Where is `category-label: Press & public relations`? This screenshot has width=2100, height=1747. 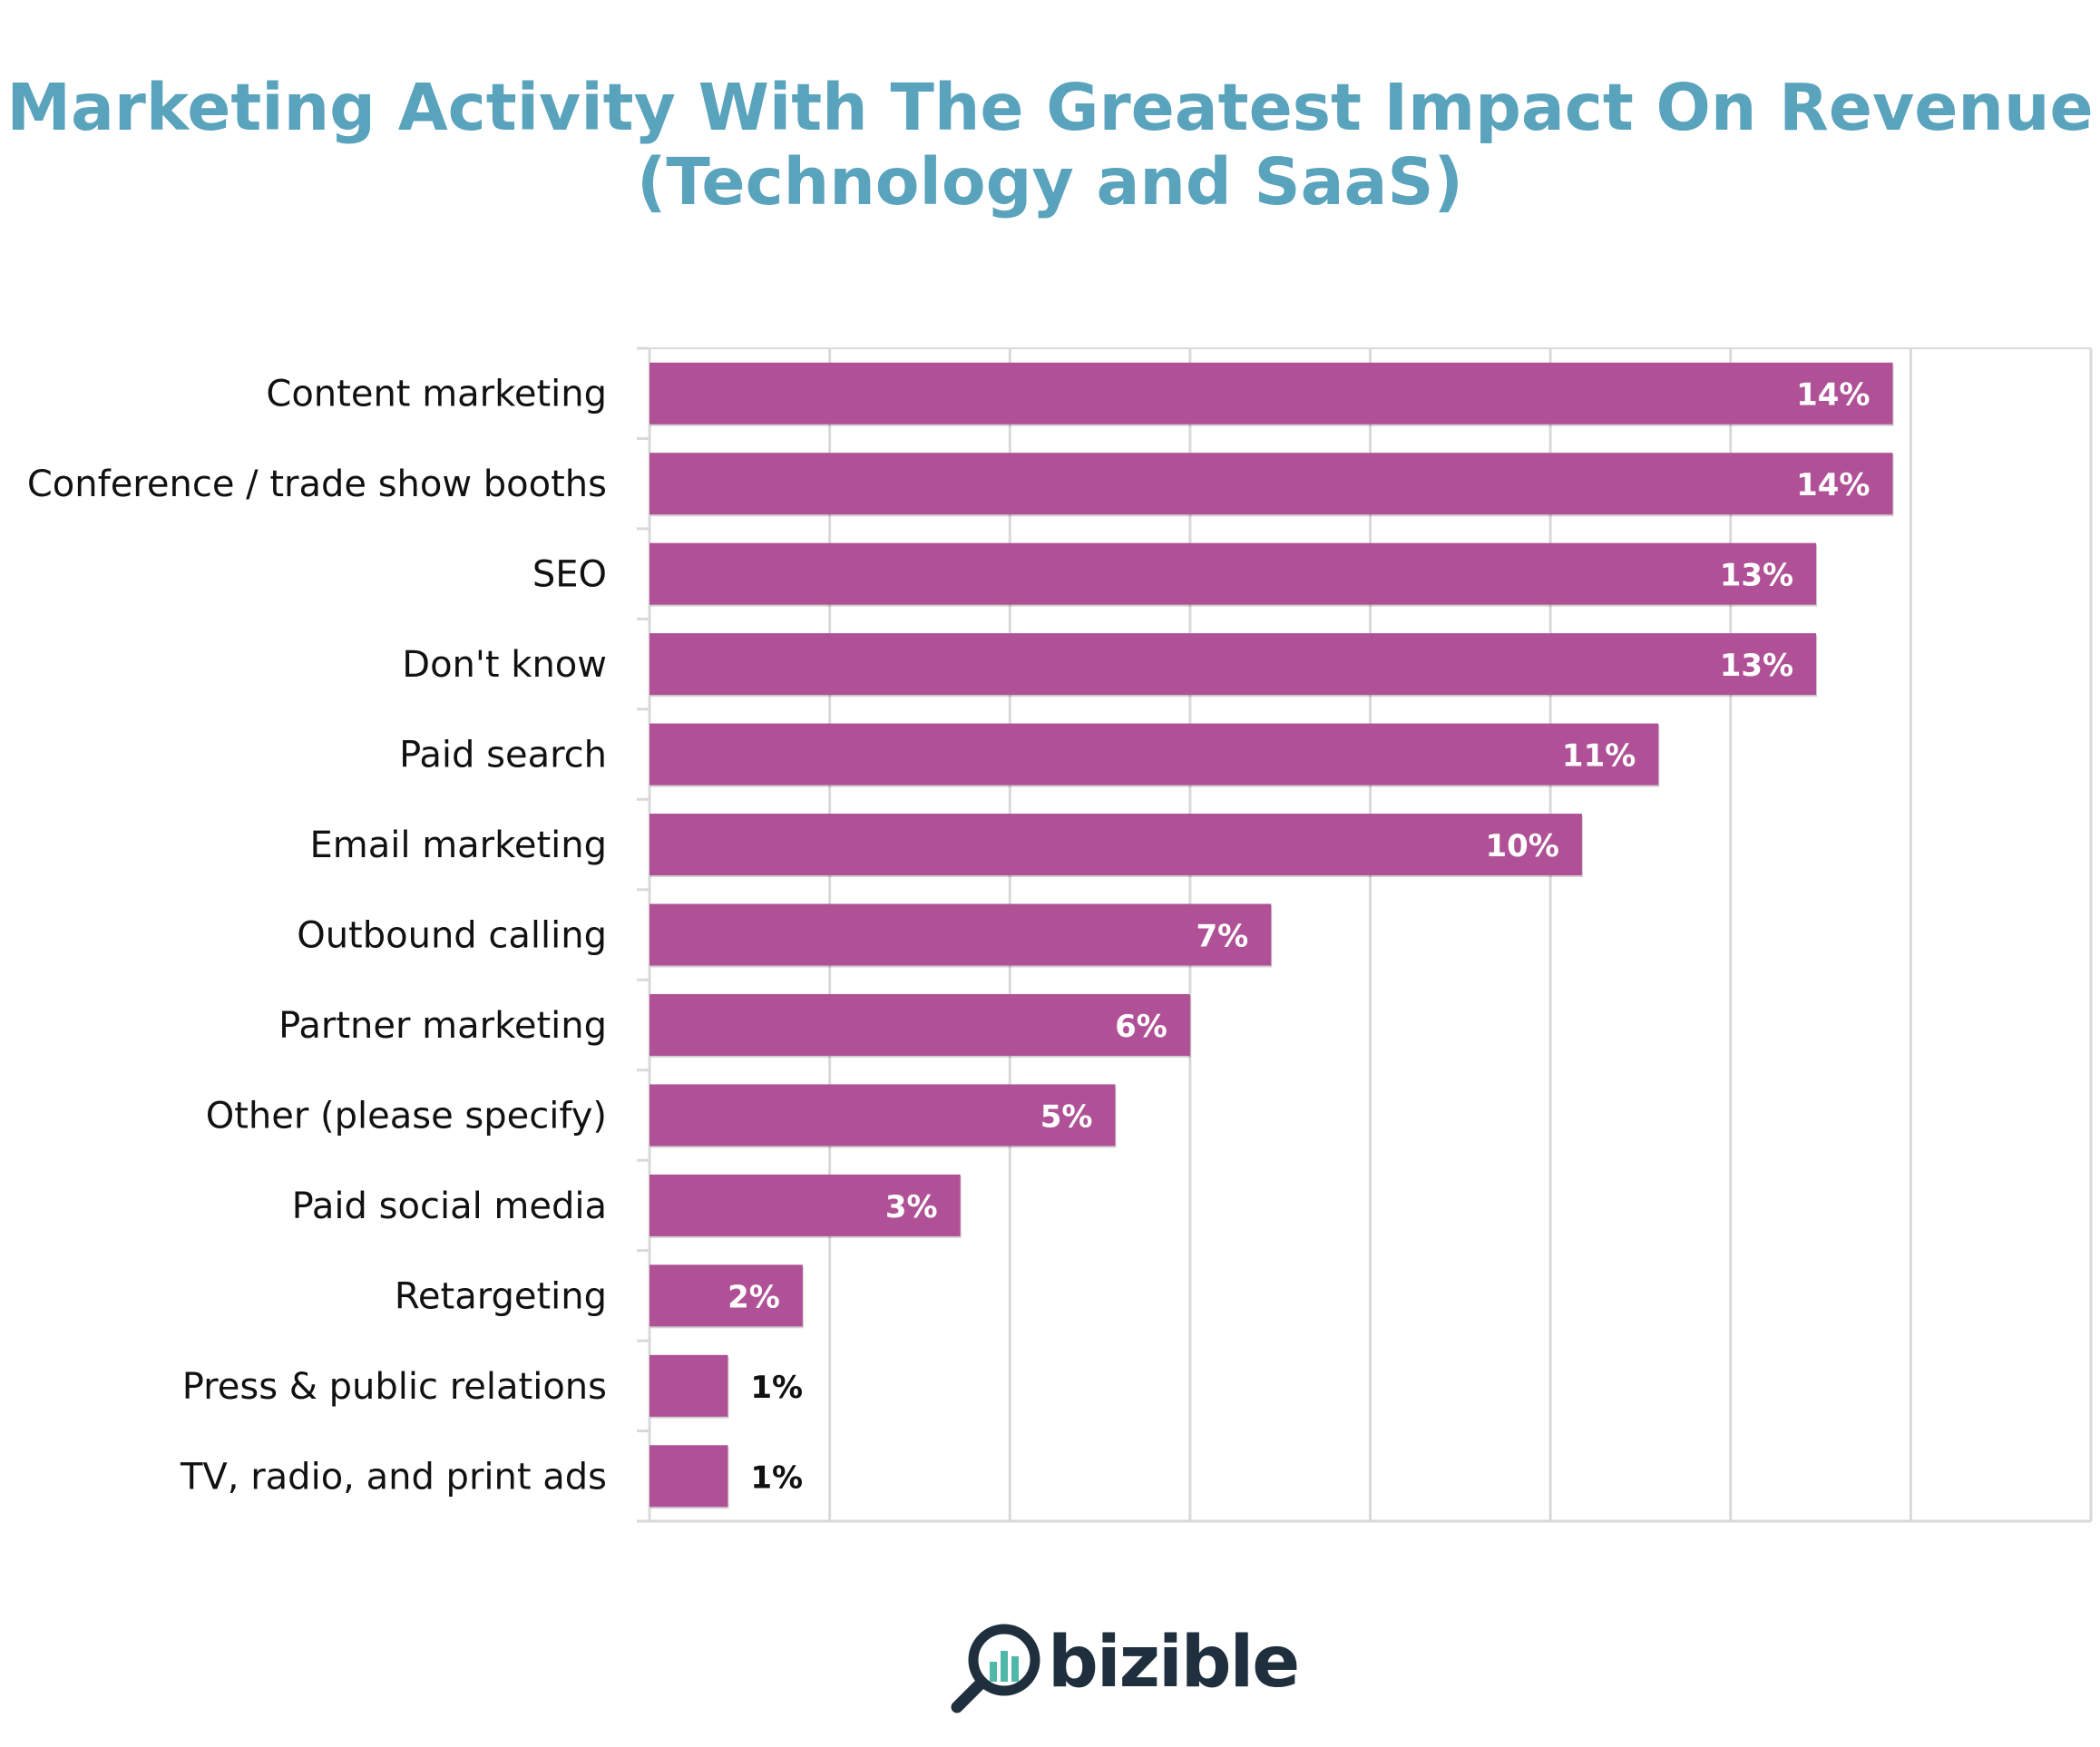 category-label: Press & public relations is located at coordinates (394, 1387).